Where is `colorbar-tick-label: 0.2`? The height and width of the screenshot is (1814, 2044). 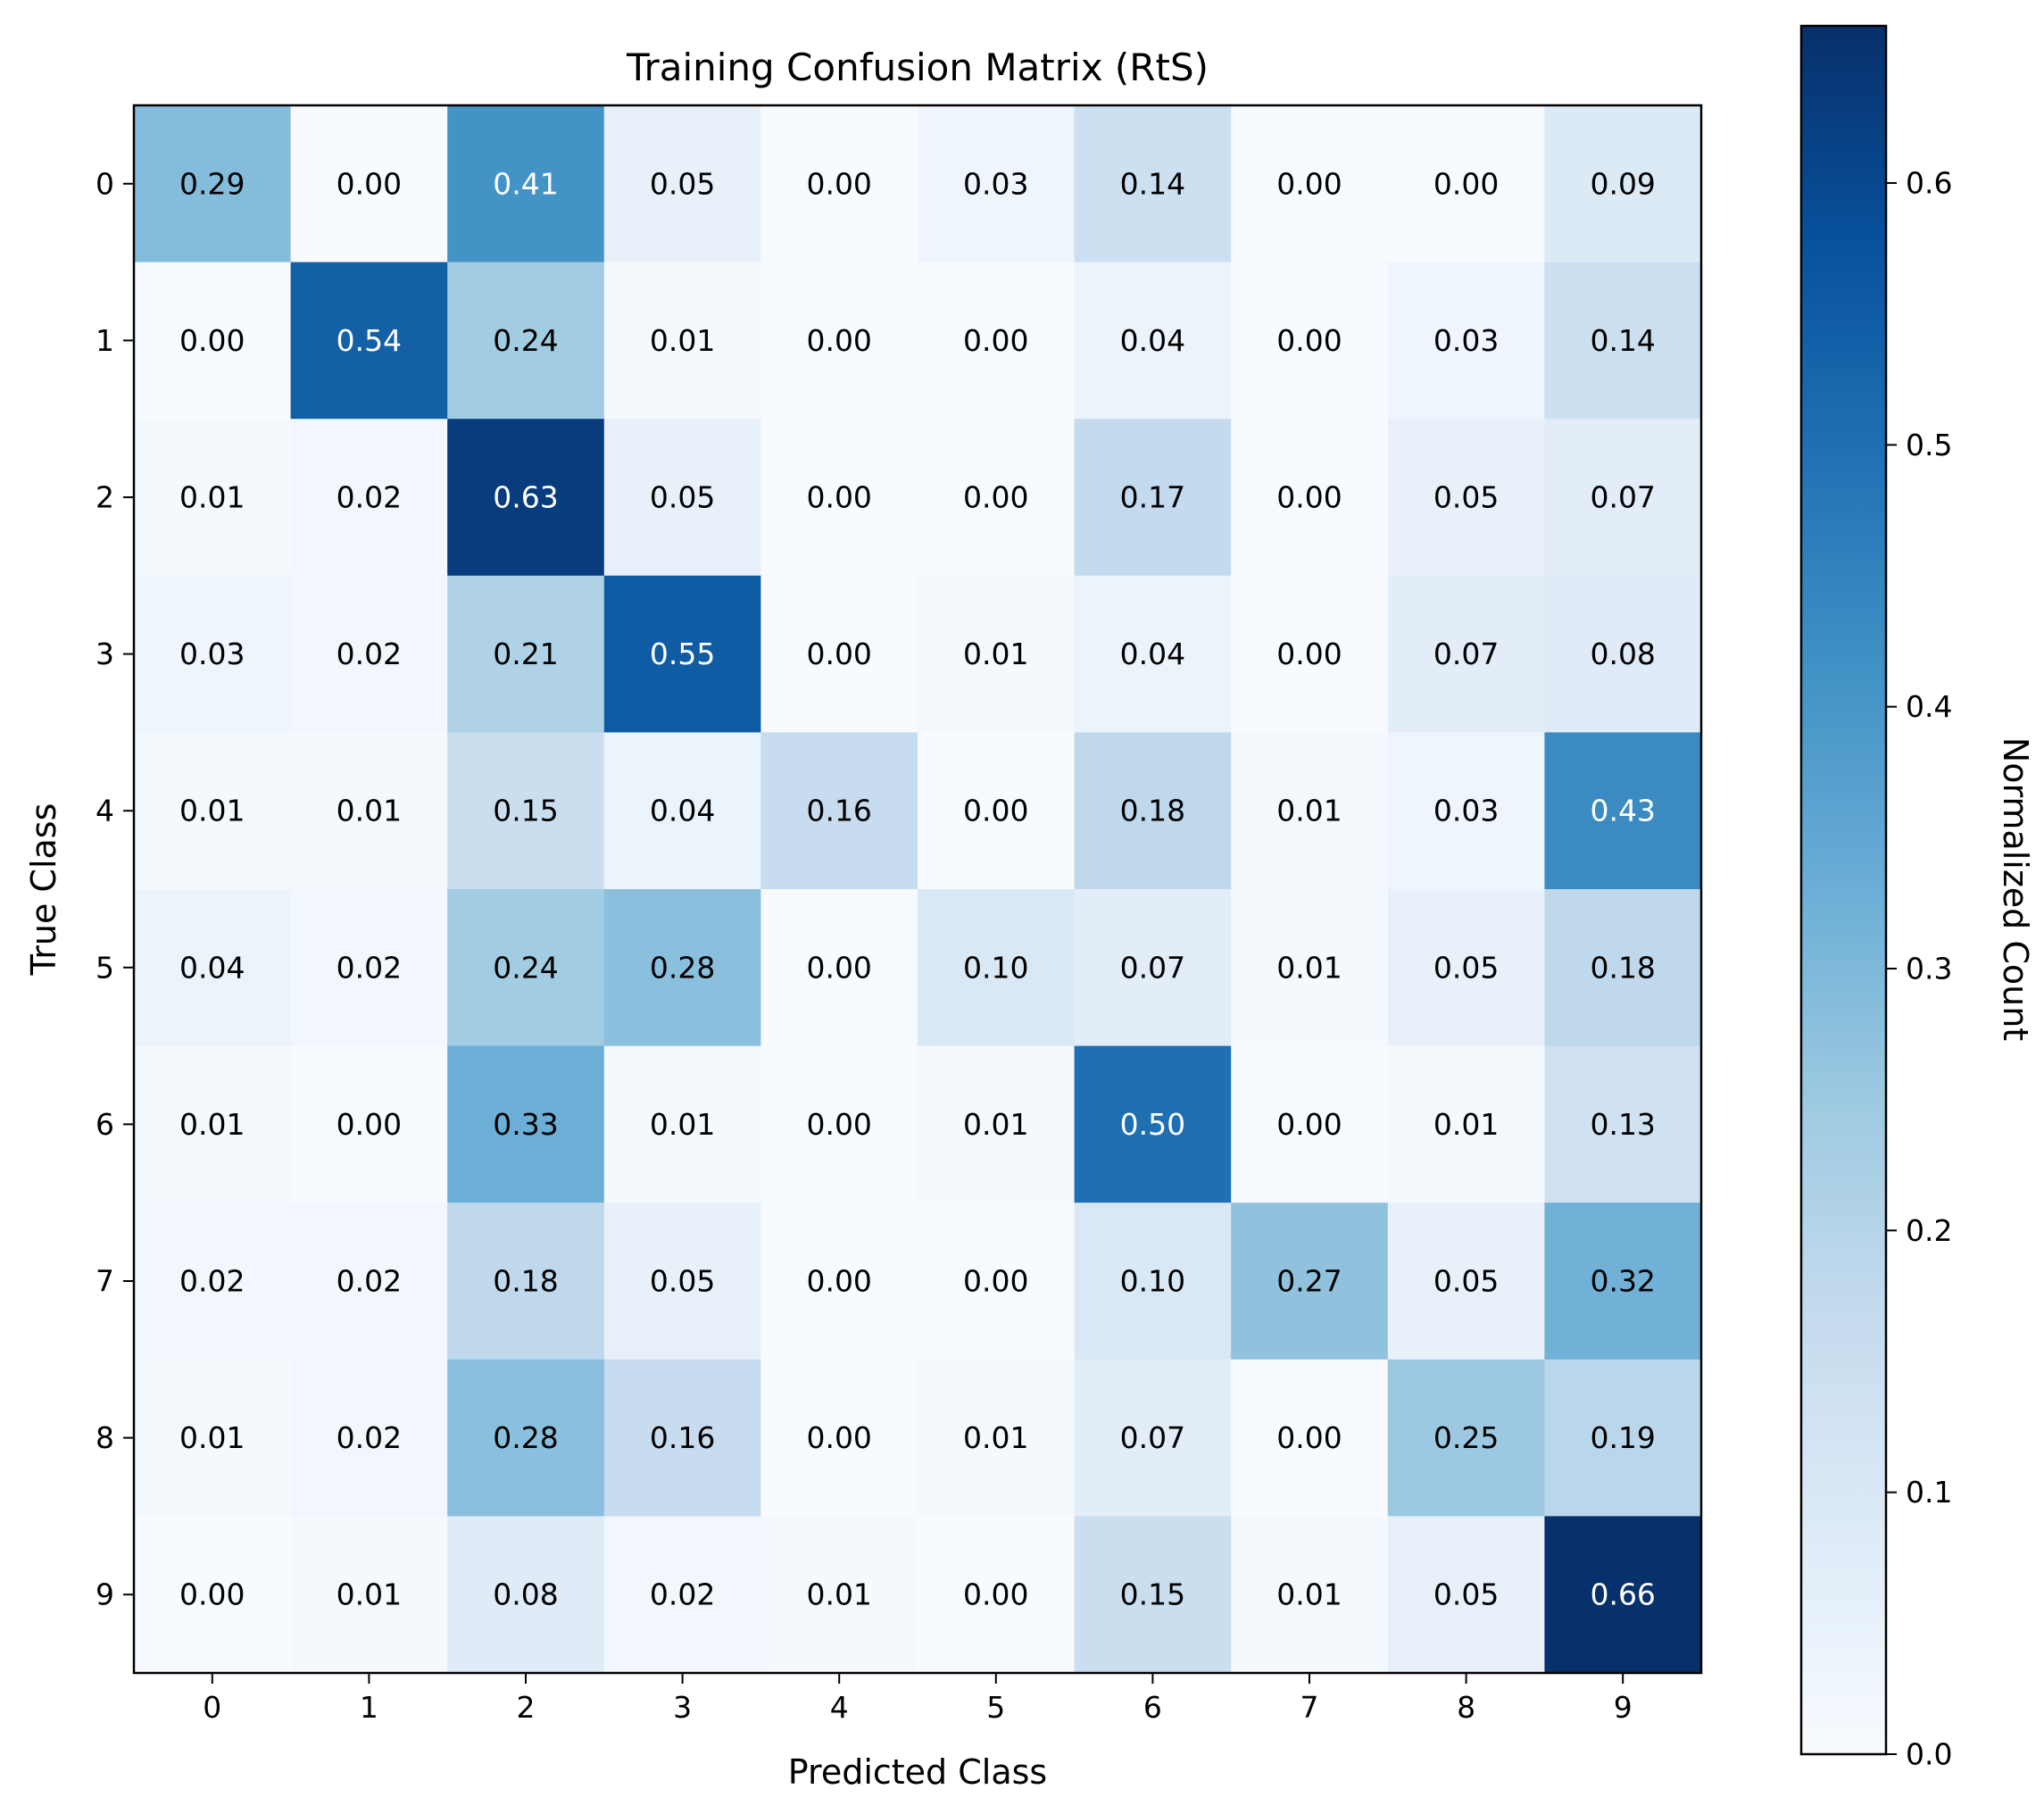
colorbar-tick-label: 0.2 is located at coordinates (1929, 1230).